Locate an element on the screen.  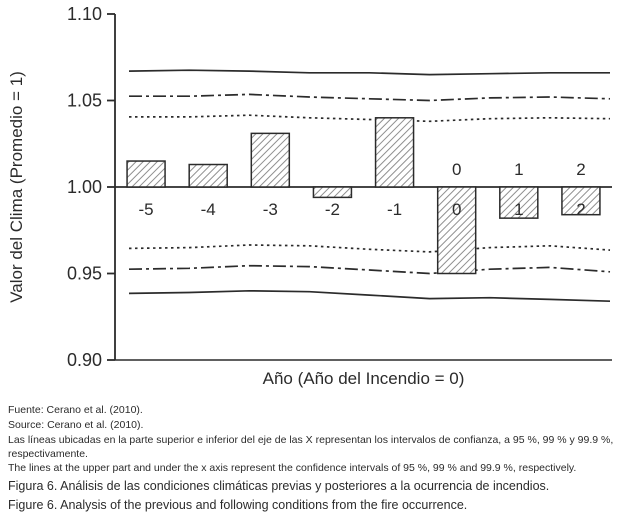
x-tick-label-below: 0 is located at coordinates (456, 209).